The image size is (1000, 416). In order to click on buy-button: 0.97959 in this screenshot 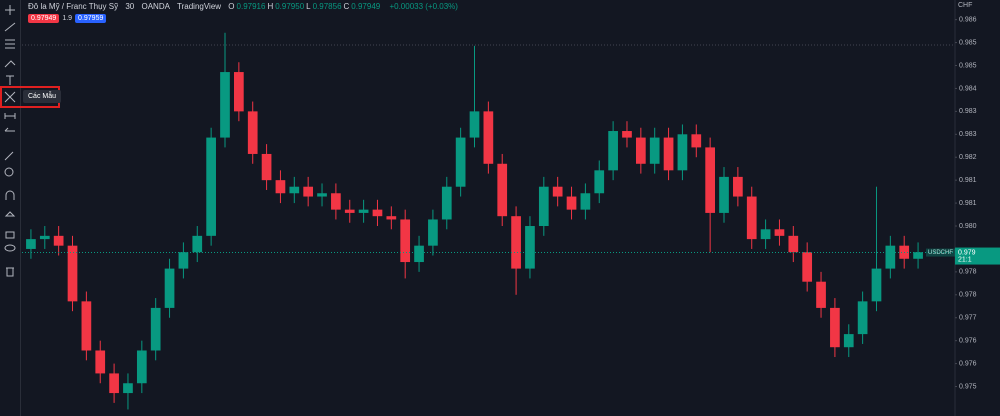, I will do `click(91, 18)`.